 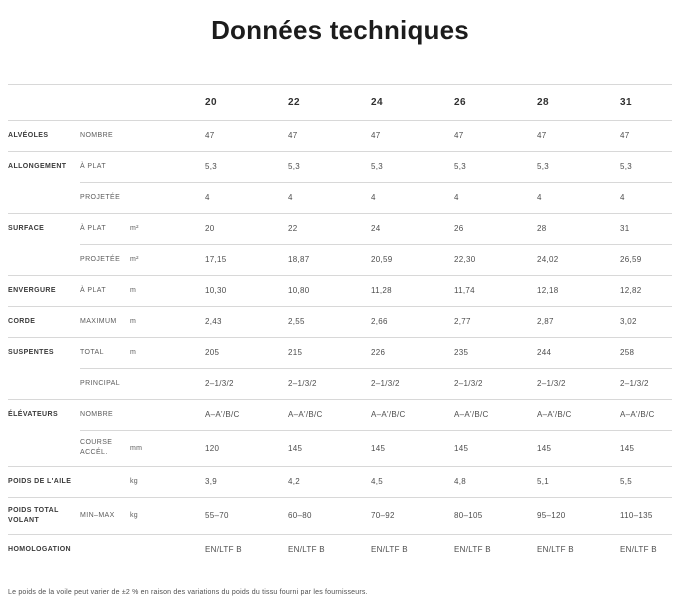 I want to click on page-title: Données techniques, so click(x=340, y=30).